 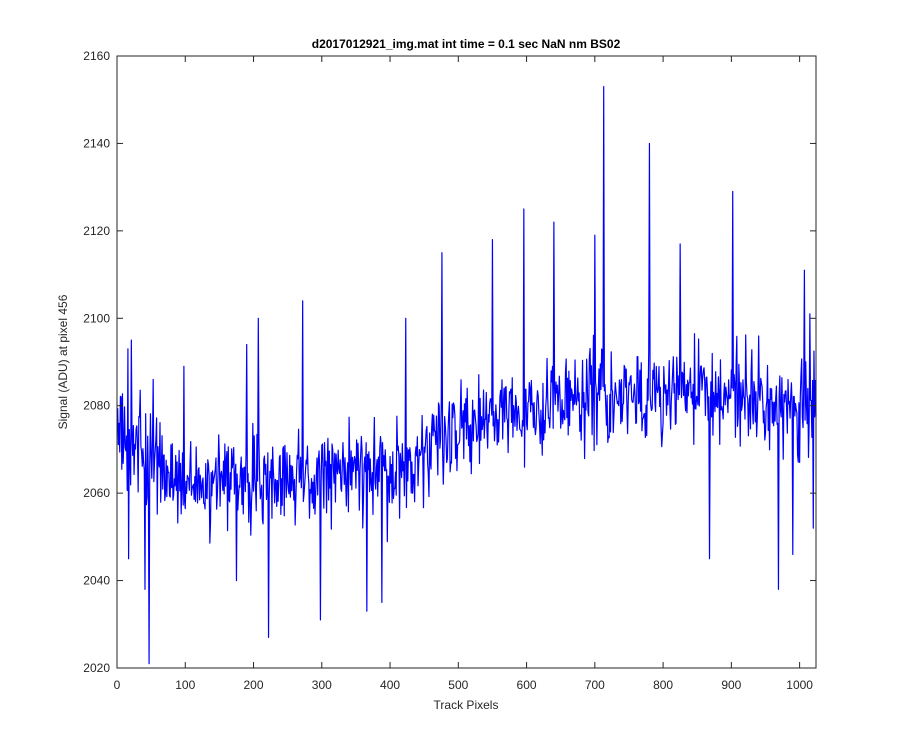 I want to click on y-tick-label: 2100, so click(x=96, y=318).